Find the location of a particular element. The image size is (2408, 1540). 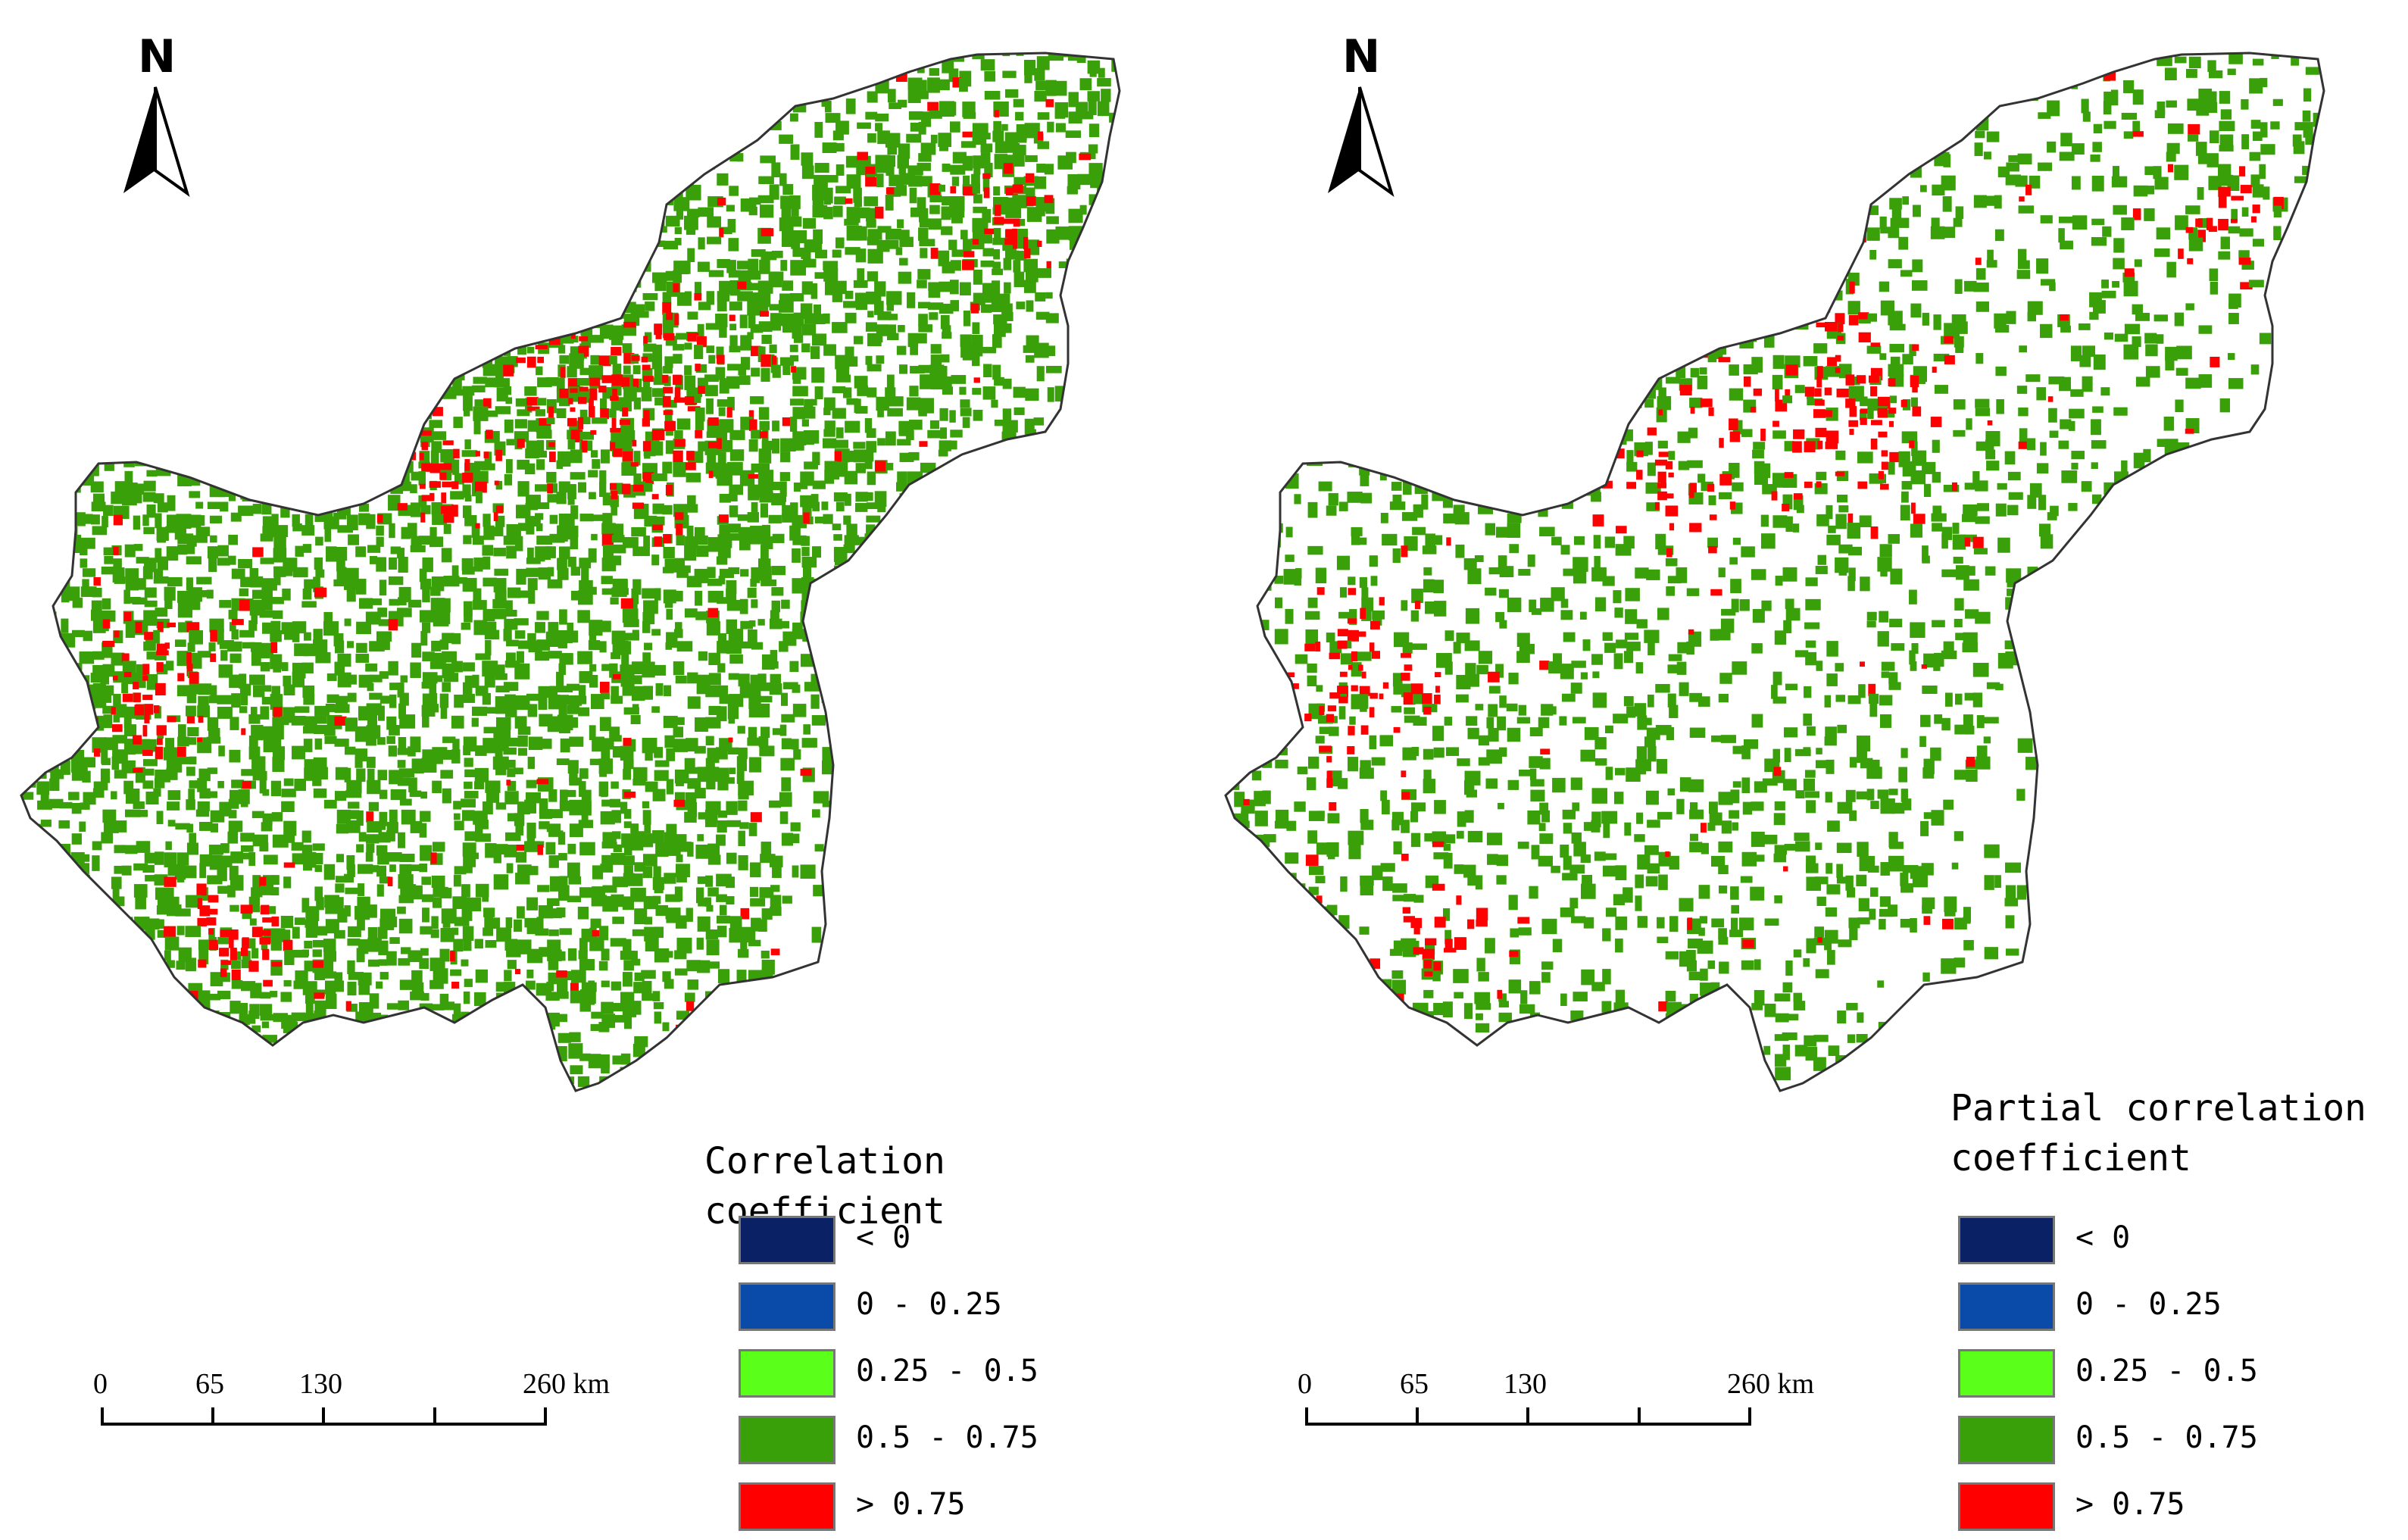

legend-title-line: Partial correlation is located at coordinates (2158, 1108).